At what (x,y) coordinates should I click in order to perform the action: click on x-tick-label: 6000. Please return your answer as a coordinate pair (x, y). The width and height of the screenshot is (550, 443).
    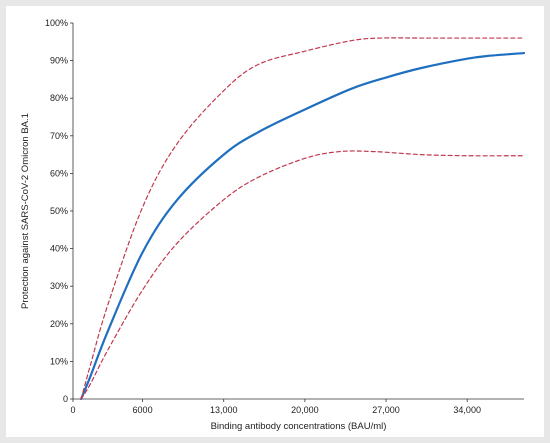
    Looking at the image, I should click on (143, 410).